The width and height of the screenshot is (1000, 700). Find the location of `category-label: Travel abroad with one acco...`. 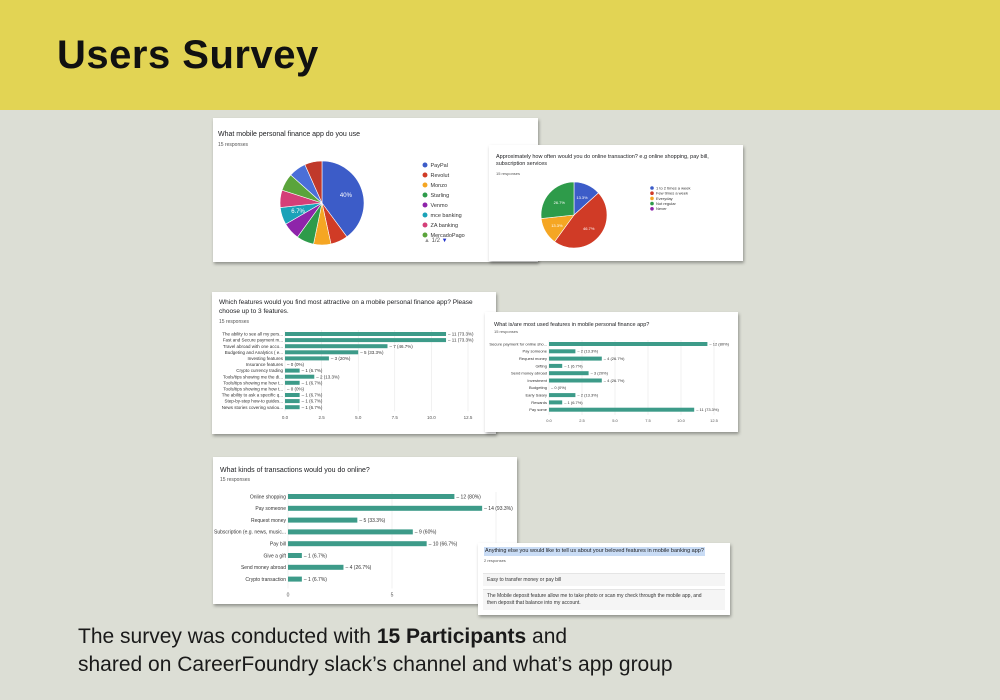

category-label: Travel abroad with one acco... is located at coordinates (253, 346).